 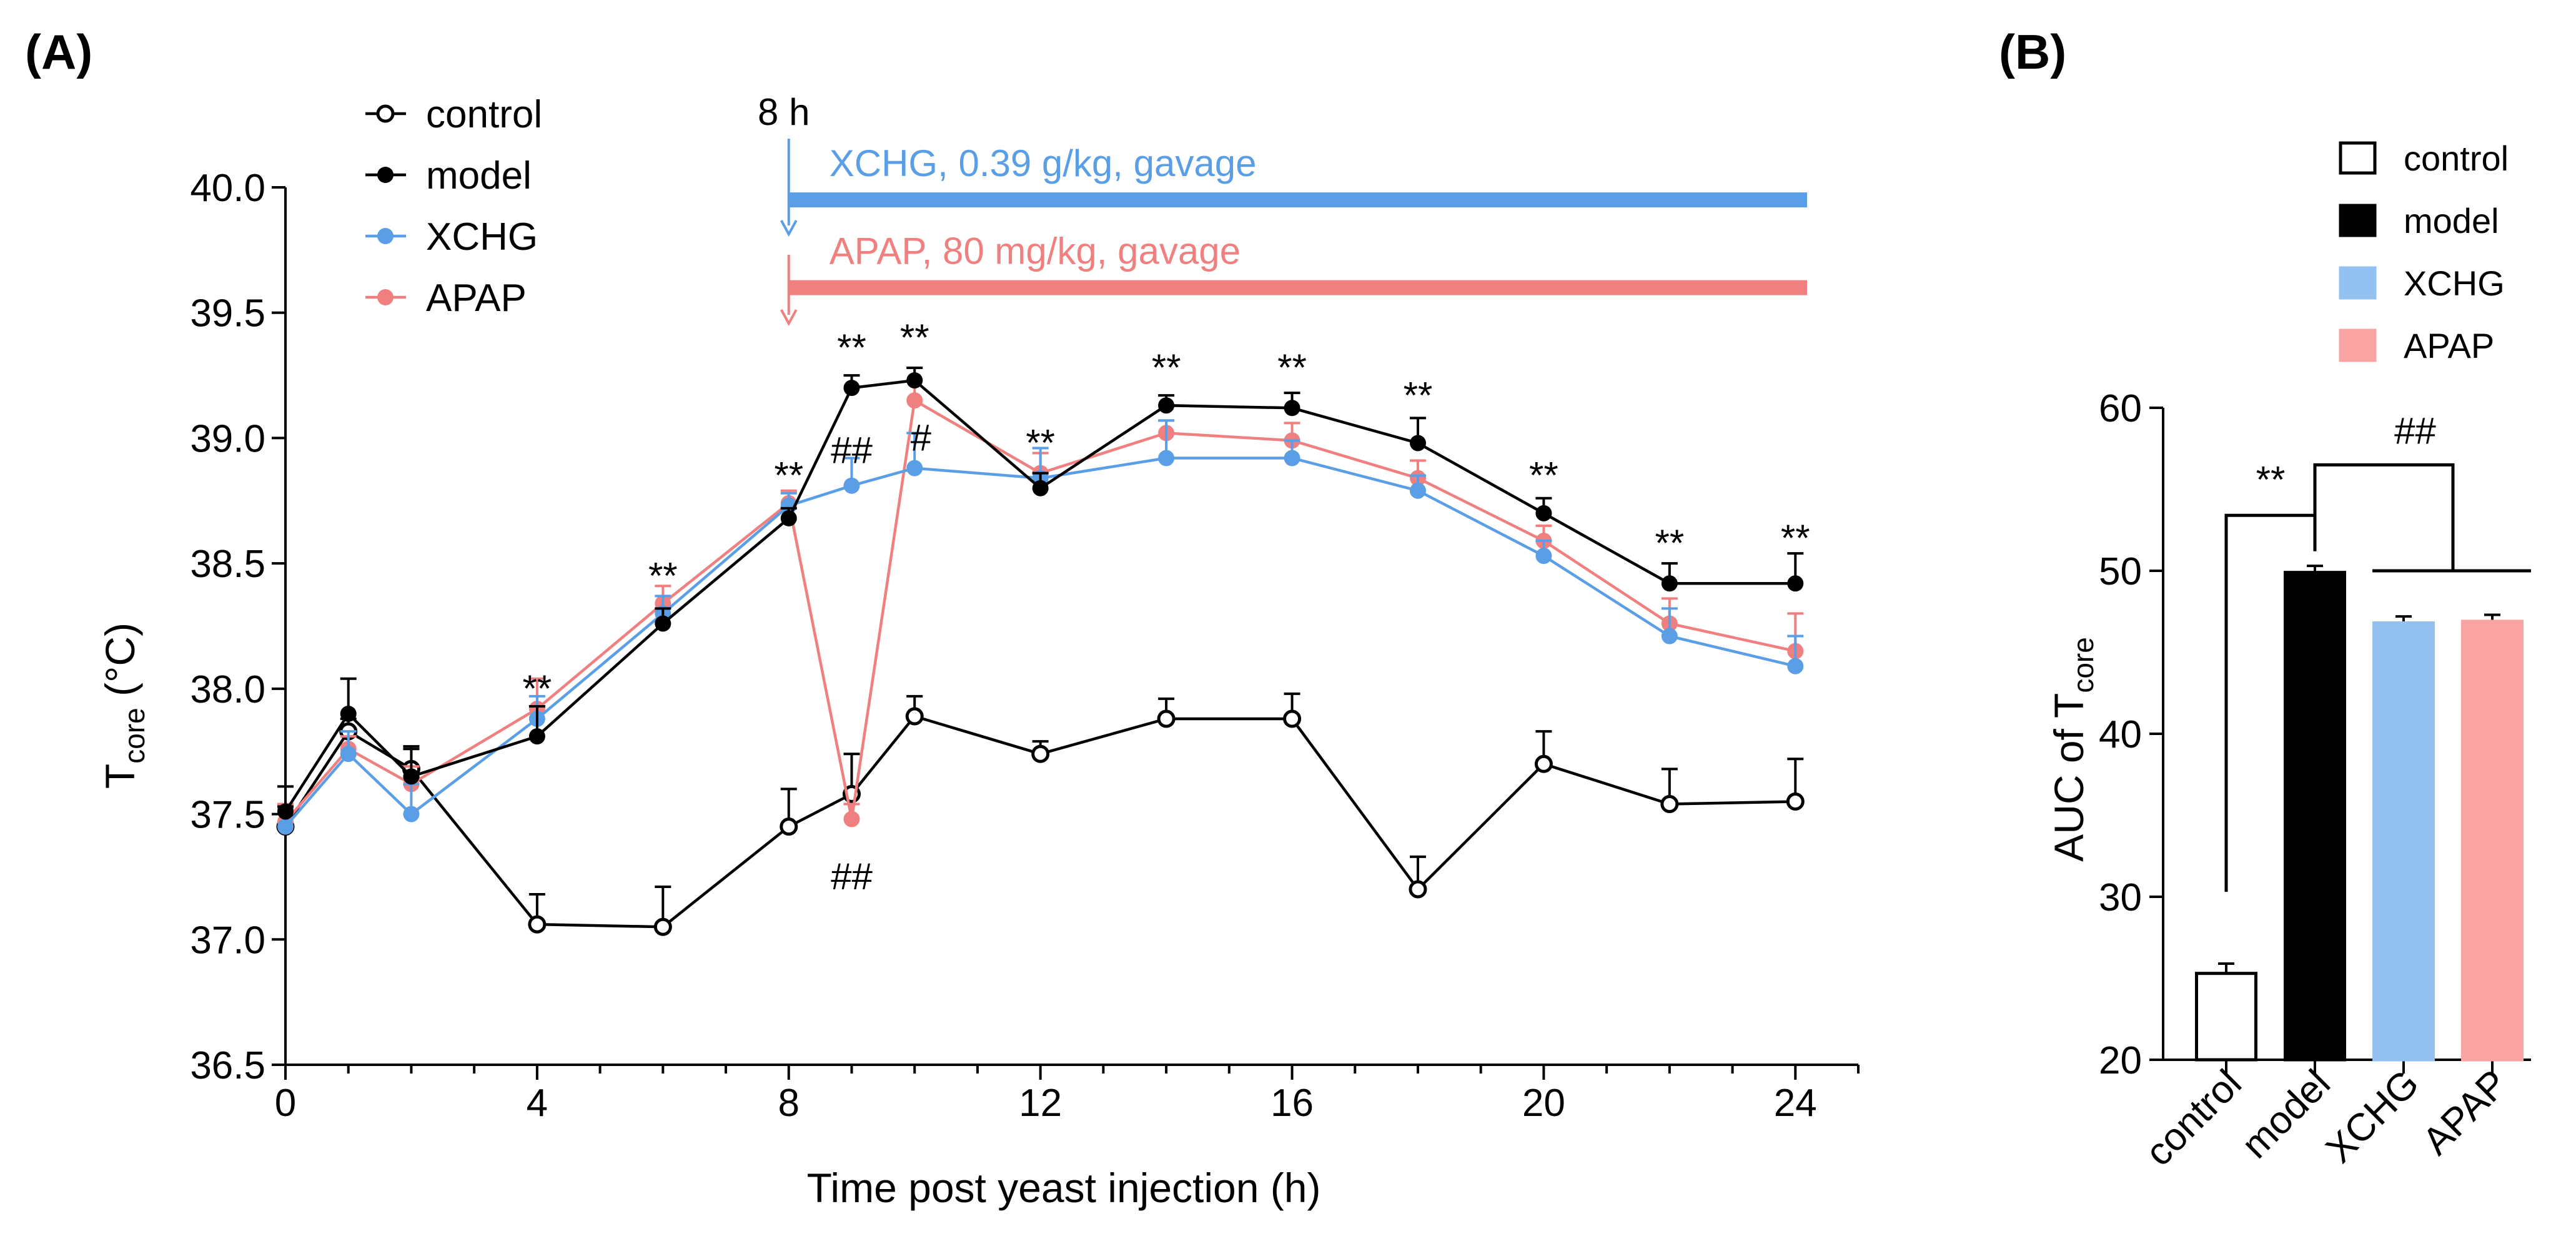 I want to click on bracket-label: ##, so click(x=2415, y=431).